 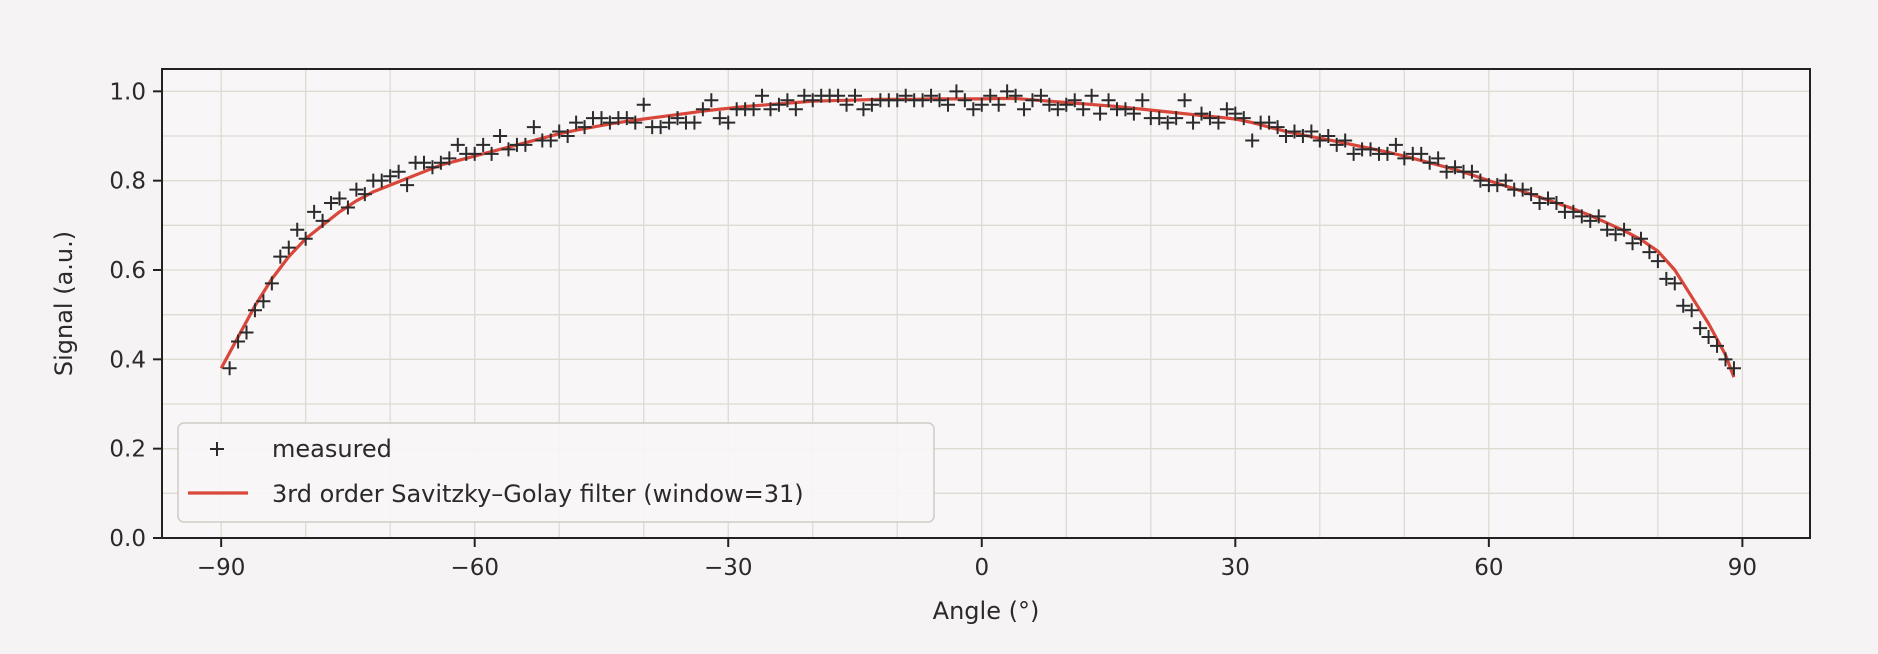 I want to click on x-tick-label: 60, so click(x=1488, y=568).